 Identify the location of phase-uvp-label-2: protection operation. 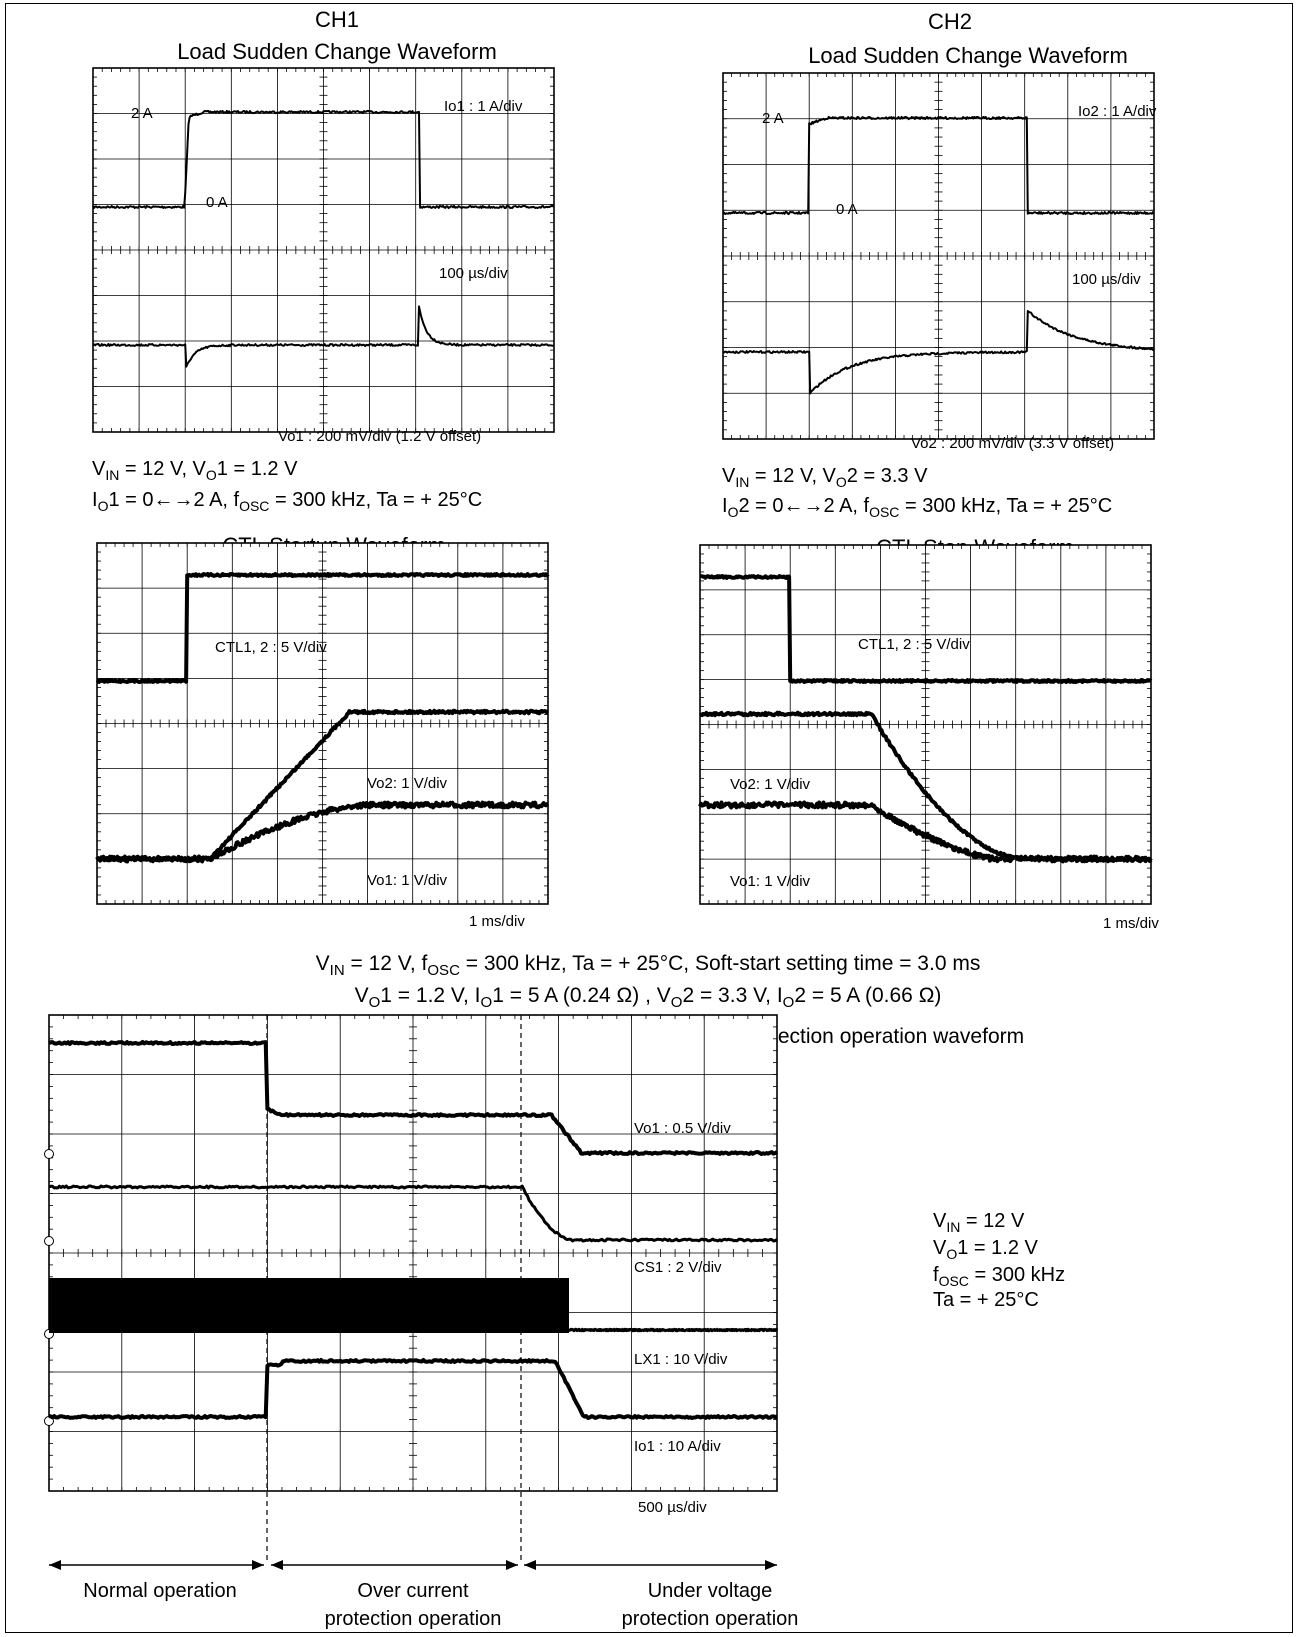
(710, 1619).